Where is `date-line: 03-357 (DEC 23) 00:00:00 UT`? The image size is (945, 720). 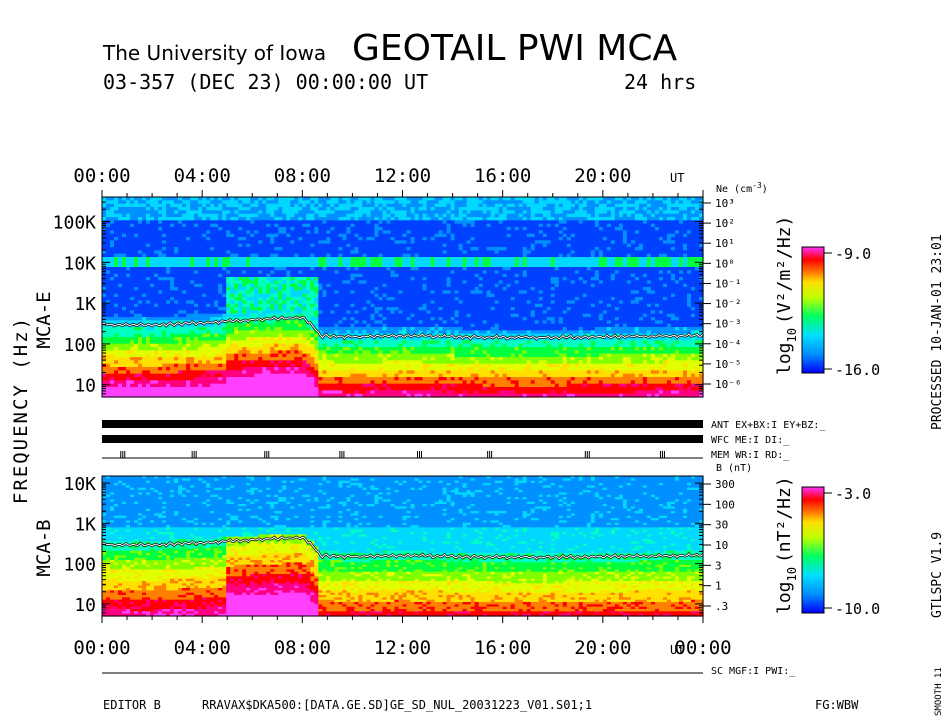
date-line: 03-357 (DEC 23) 00:00:00 UT is located at coordinates (265, 82).